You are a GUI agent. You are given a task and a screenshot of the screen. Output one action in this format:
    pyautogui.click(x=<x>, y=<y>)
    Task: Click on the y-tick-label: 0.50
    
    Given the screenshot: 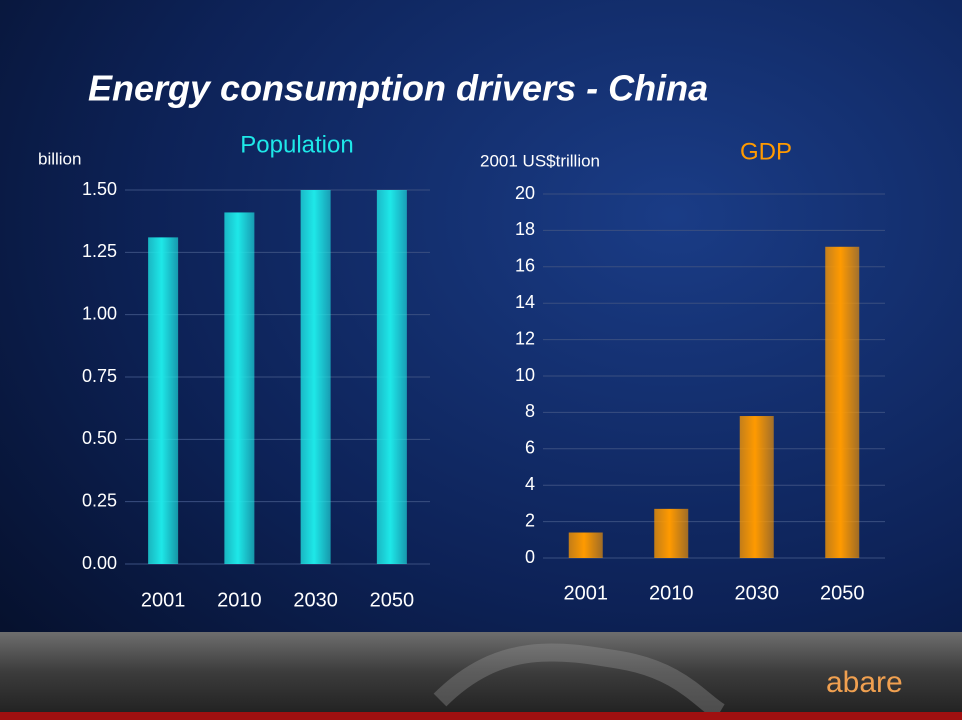 What is the action you would take?
    pyautogui.click(x=99, y=438)
    